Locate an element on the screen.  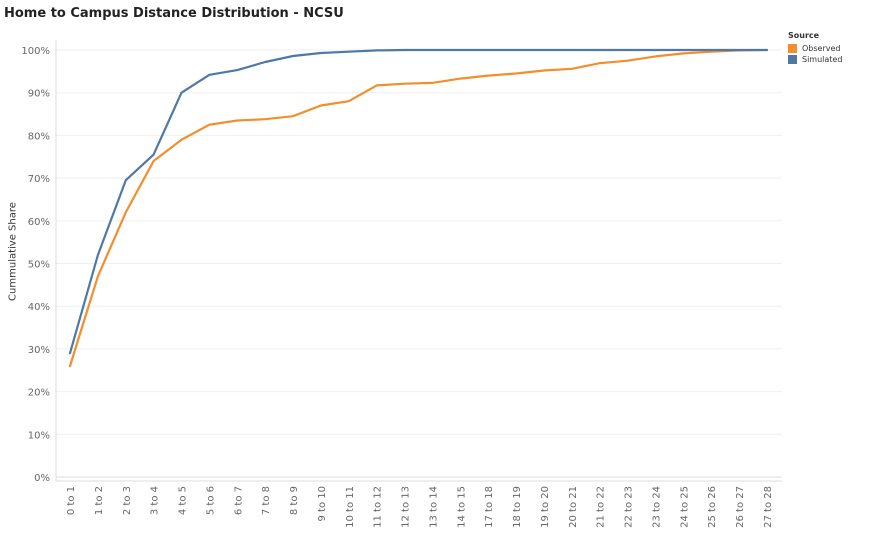
x-tick-label: 10 to 11 is located at coordinates (350, 507).